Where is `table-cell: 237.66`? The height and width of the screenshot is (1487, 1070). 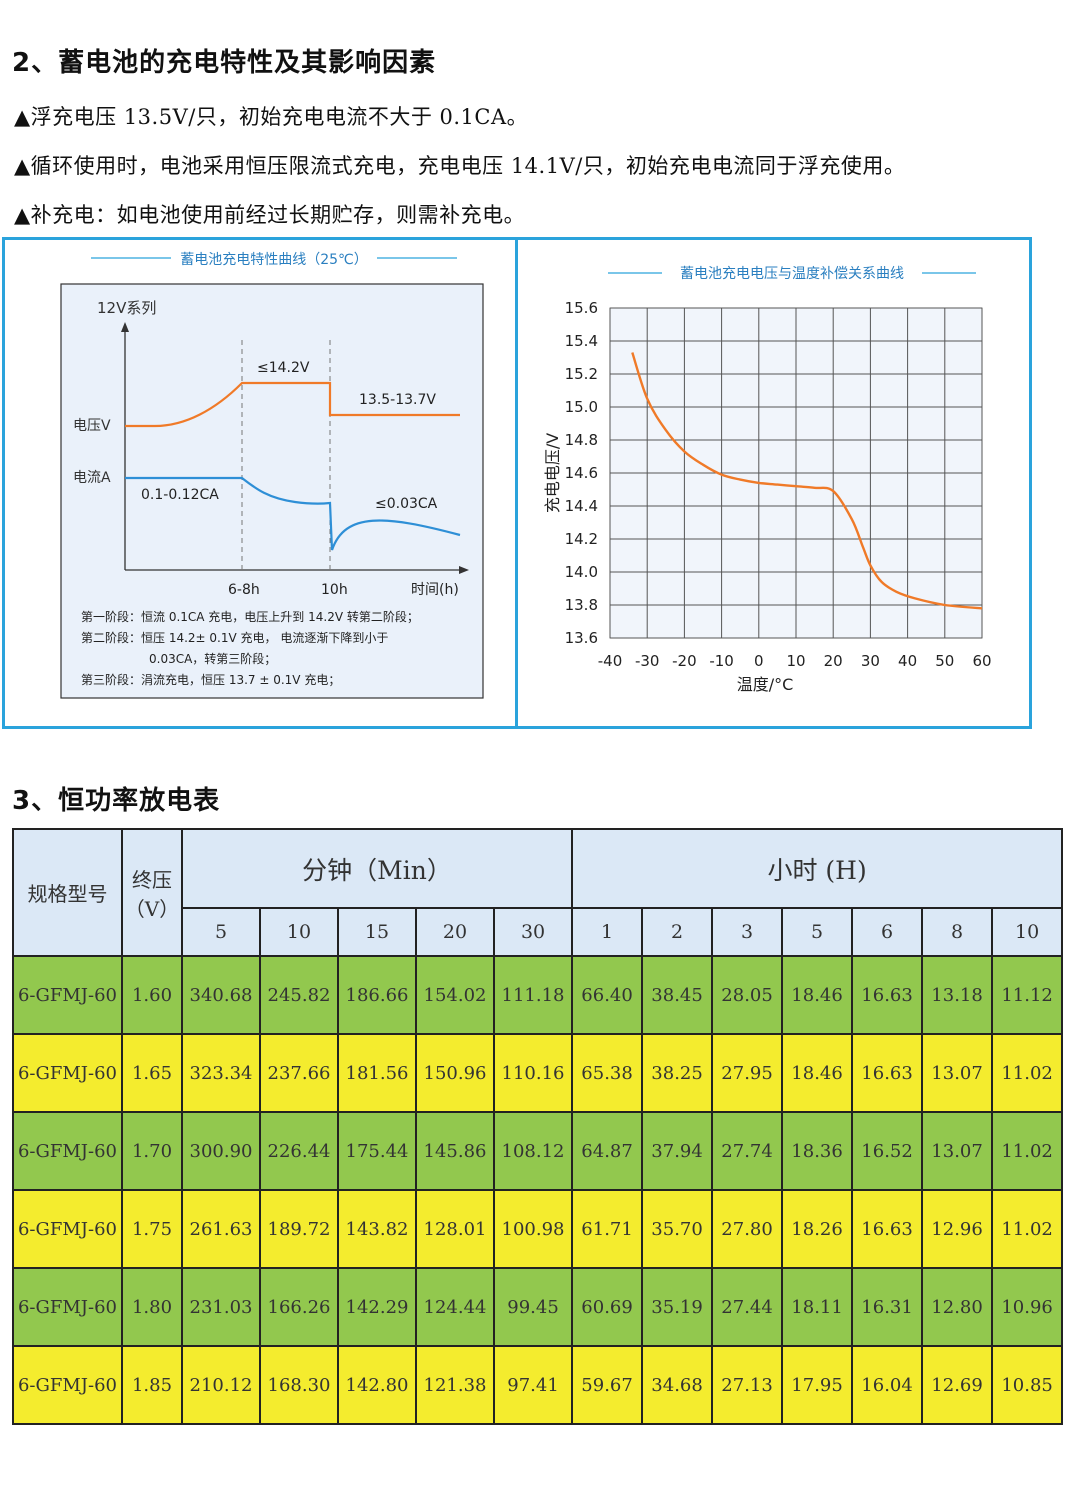 table-cell: 237.66 is located at coordinates (299, 1073).